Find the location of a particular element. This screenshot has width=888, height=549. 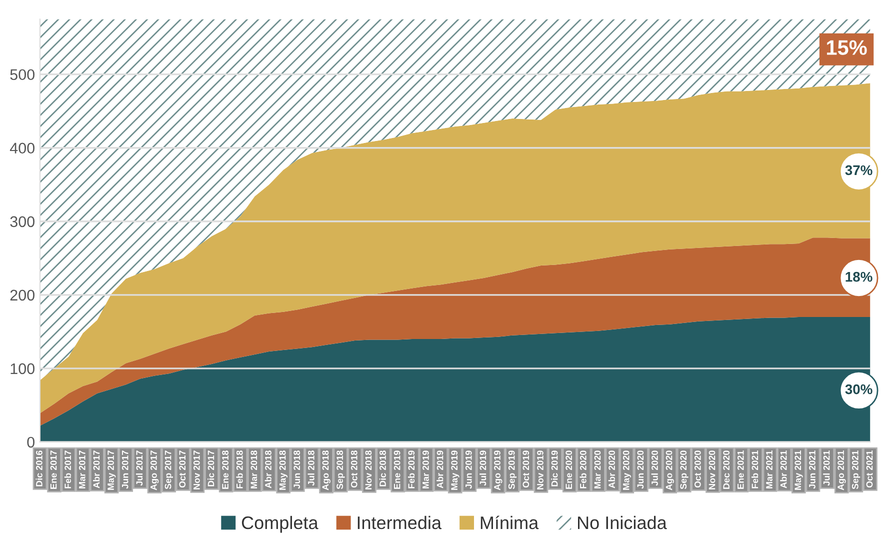

x-tick-label: Abr 2017 is located at coordinates (96, 469).